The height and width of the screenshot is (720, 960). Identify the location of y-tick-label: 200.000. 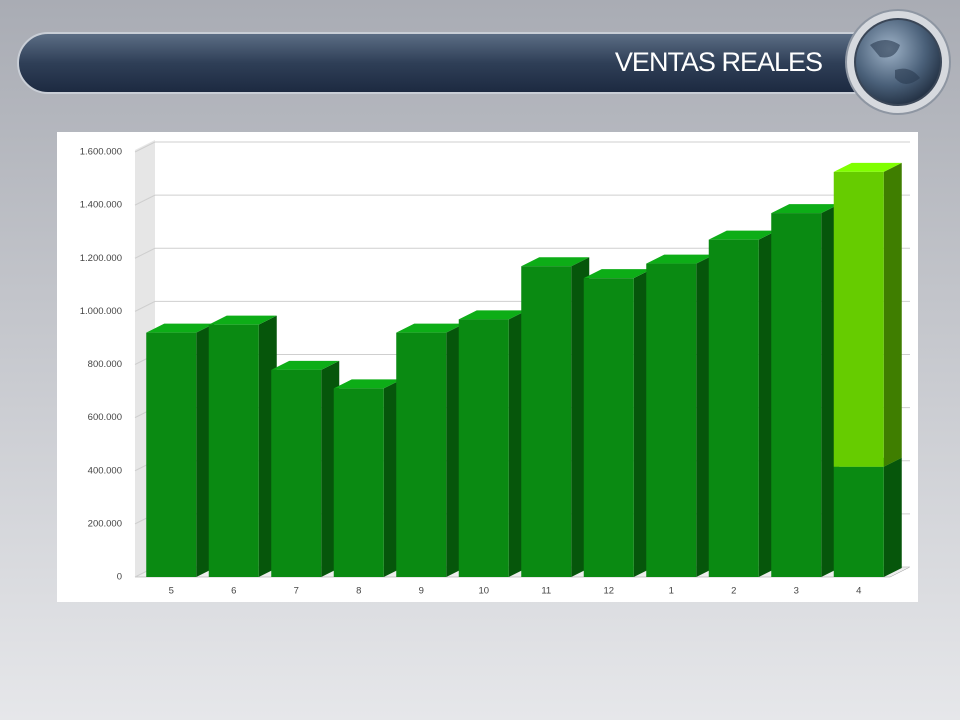
(105, 523).